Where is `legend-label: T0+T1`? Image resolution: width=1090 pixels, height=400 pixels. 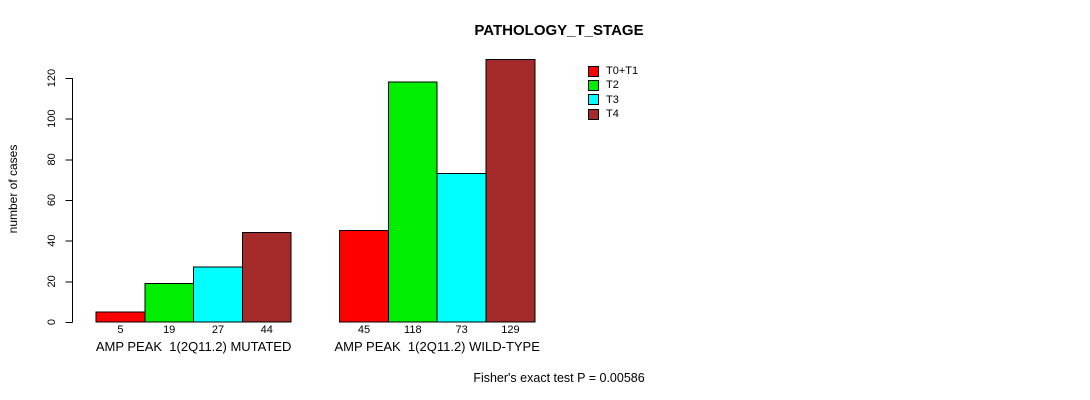
legend-label: T0+T1 is located at coordinates (622, 71).